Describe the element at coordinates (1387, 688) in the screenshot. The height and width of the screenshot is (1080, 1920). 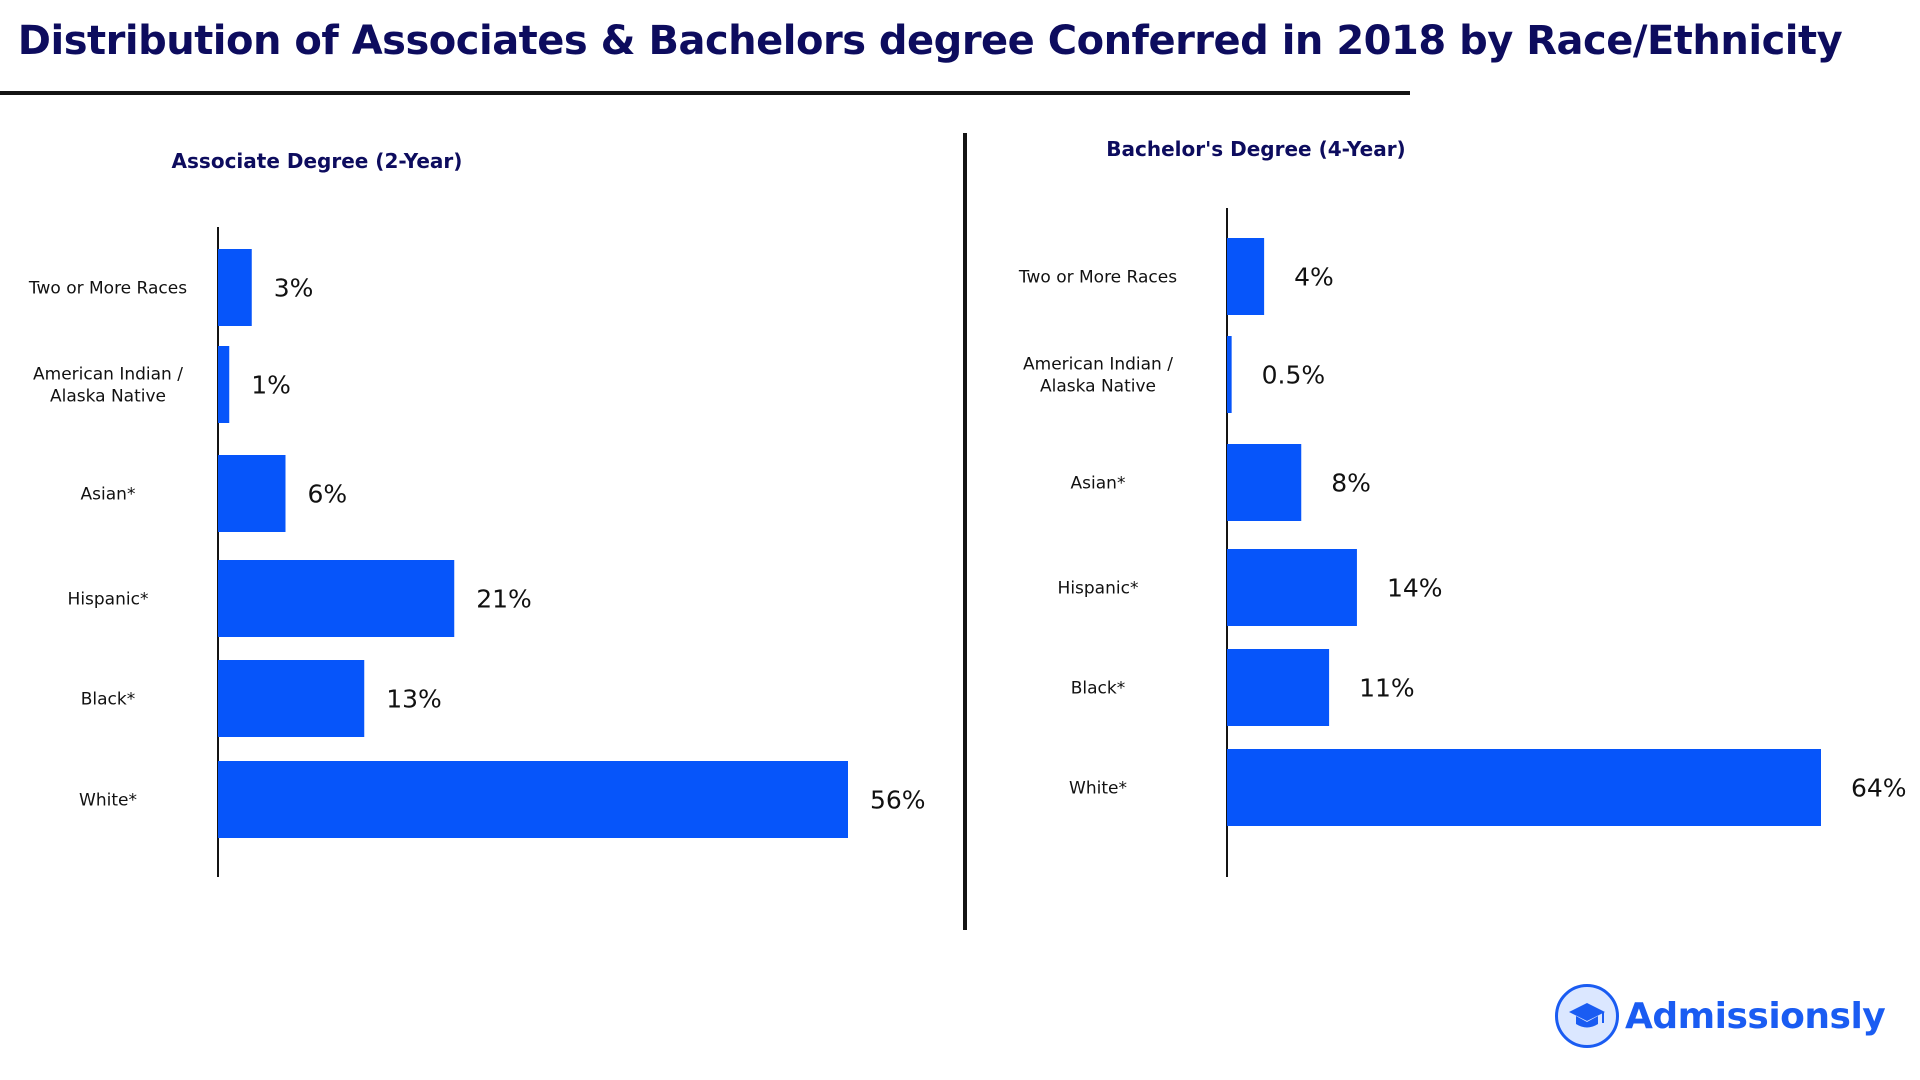
I see `bachelor-value-label: 11%` at that location.